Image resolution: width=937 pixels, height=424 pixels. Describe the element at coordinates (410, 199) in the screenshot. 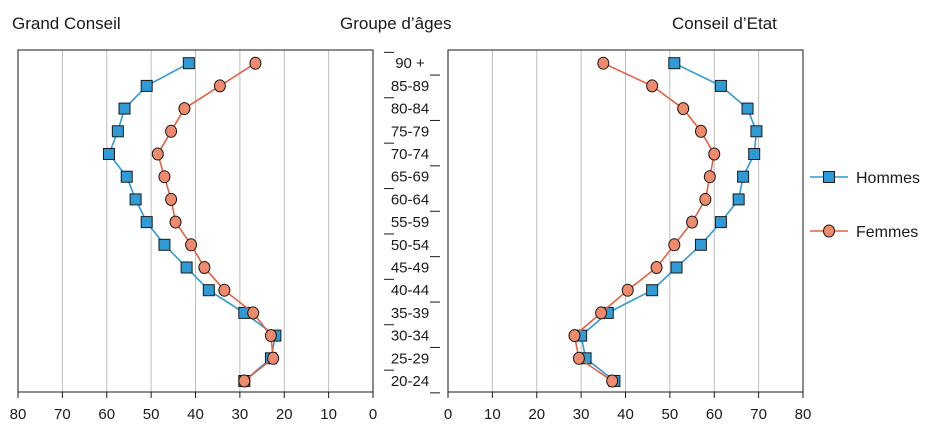

I see `age-group-label: 60-64` at that location.